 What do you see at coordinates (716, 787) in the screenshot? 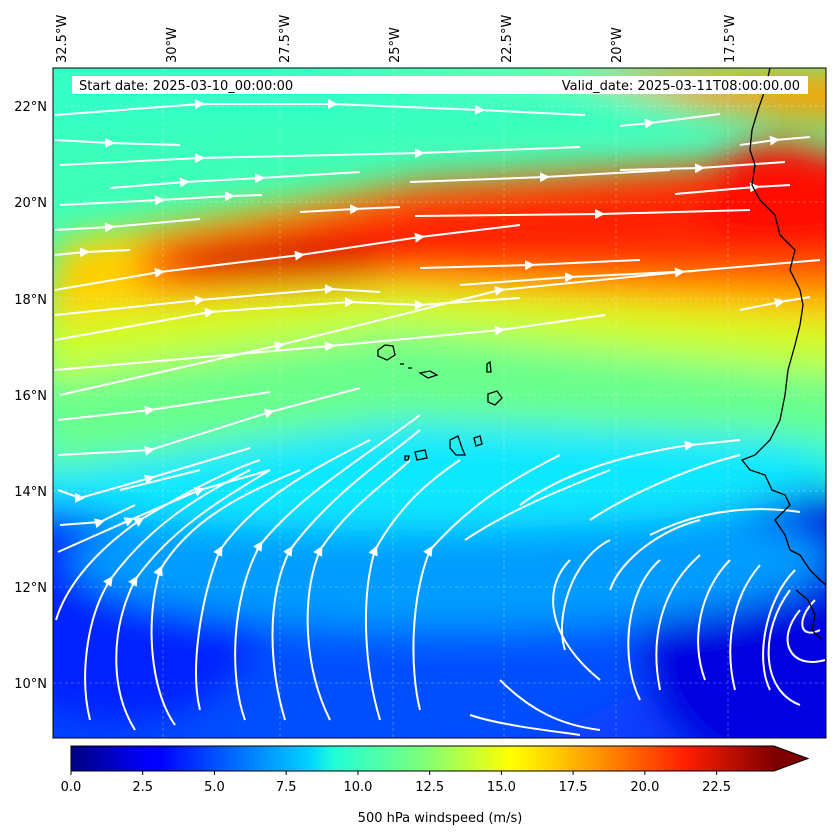
I see `colorbar-tick-label: 22.5` at bounding box center [716, 787].